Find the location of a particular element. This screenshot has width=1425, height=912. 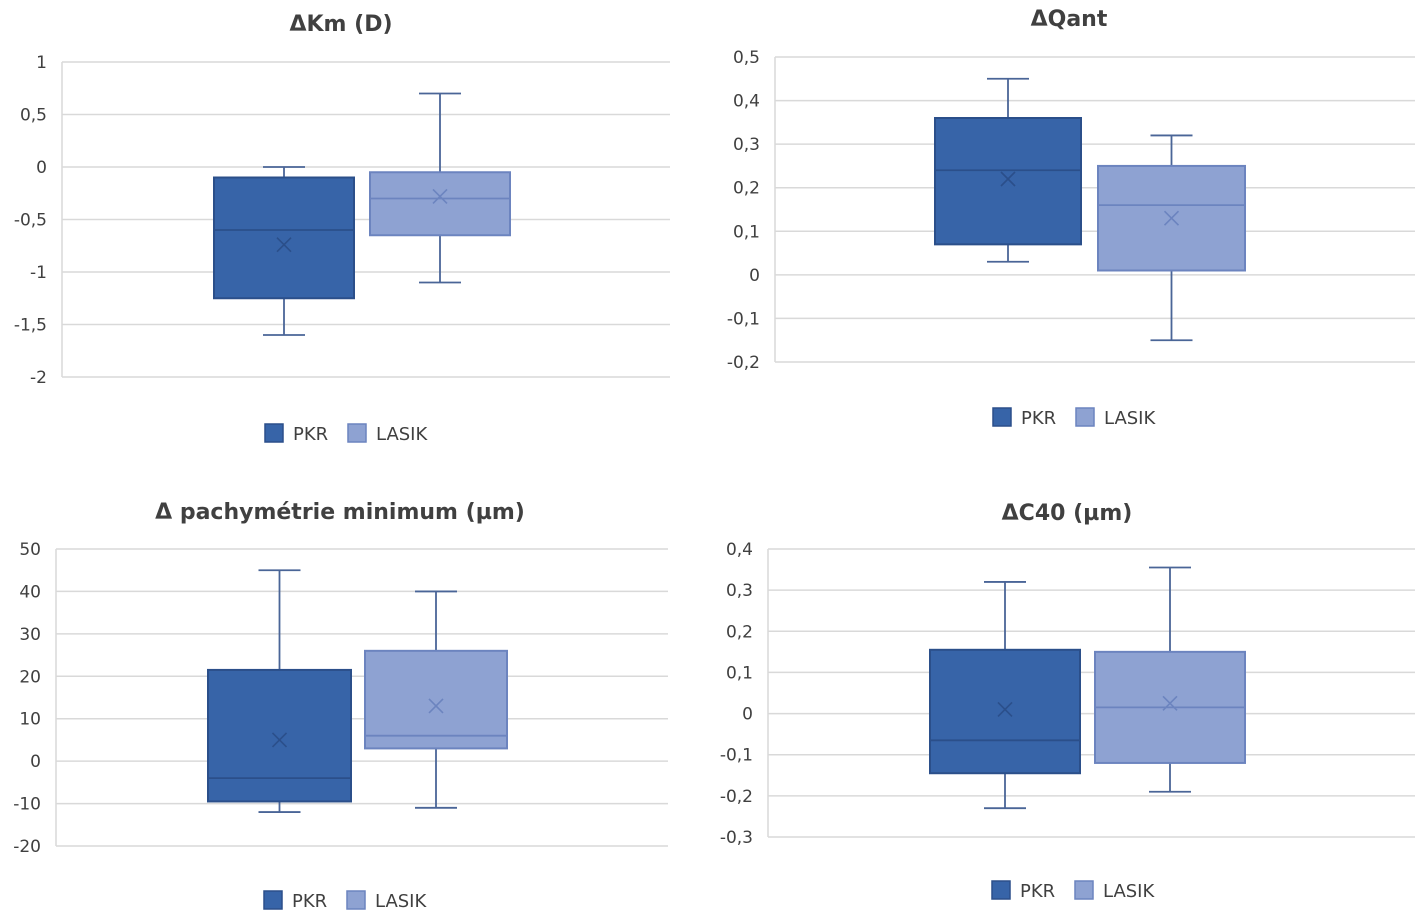

chart-title: ΔC40 (µm) is located at coordinates (1067, 513).